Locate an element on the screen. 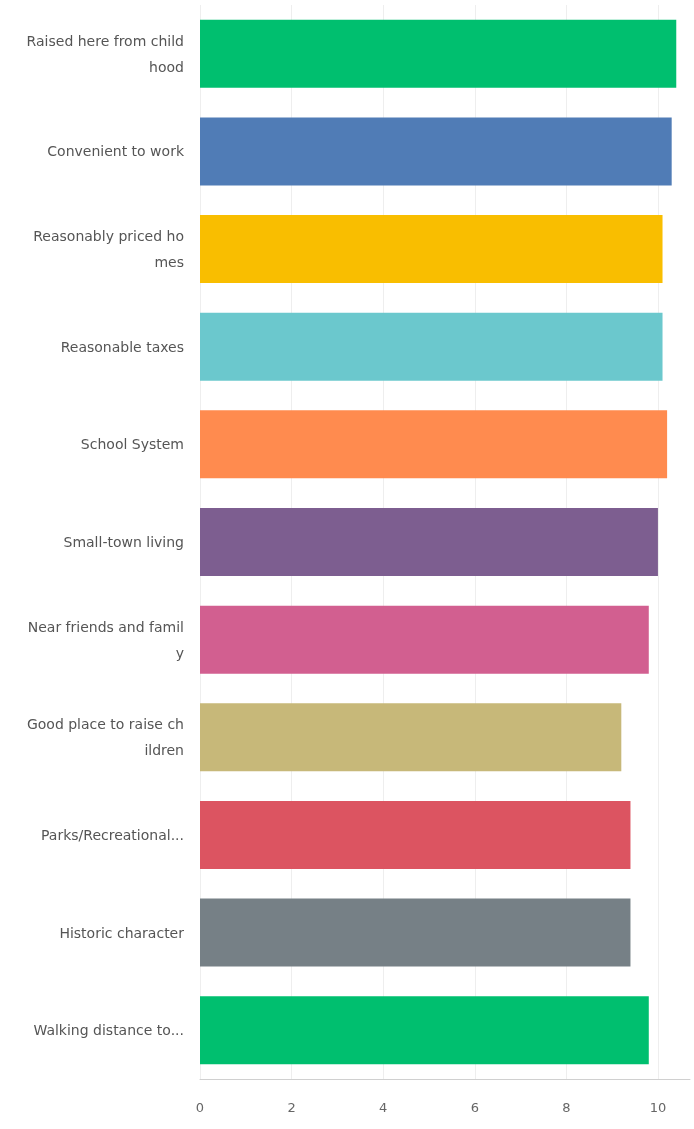 This screenshot has width=694, height=1129. y-tick-label: Reasonable taxes is located at coordinates (122, 346).